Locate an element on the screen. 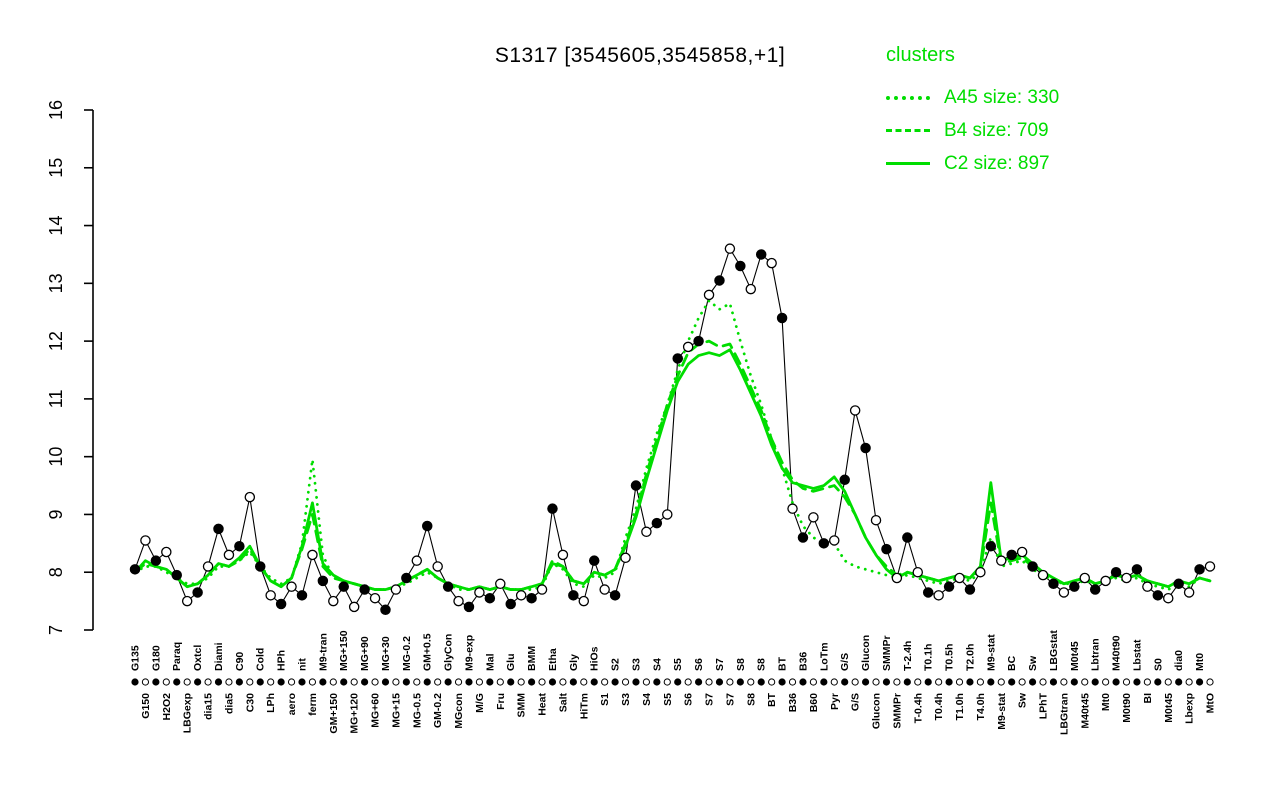 This screenshot has width=1280, height=800. x-tick-label: BI is located at coordinates (1148, 698).